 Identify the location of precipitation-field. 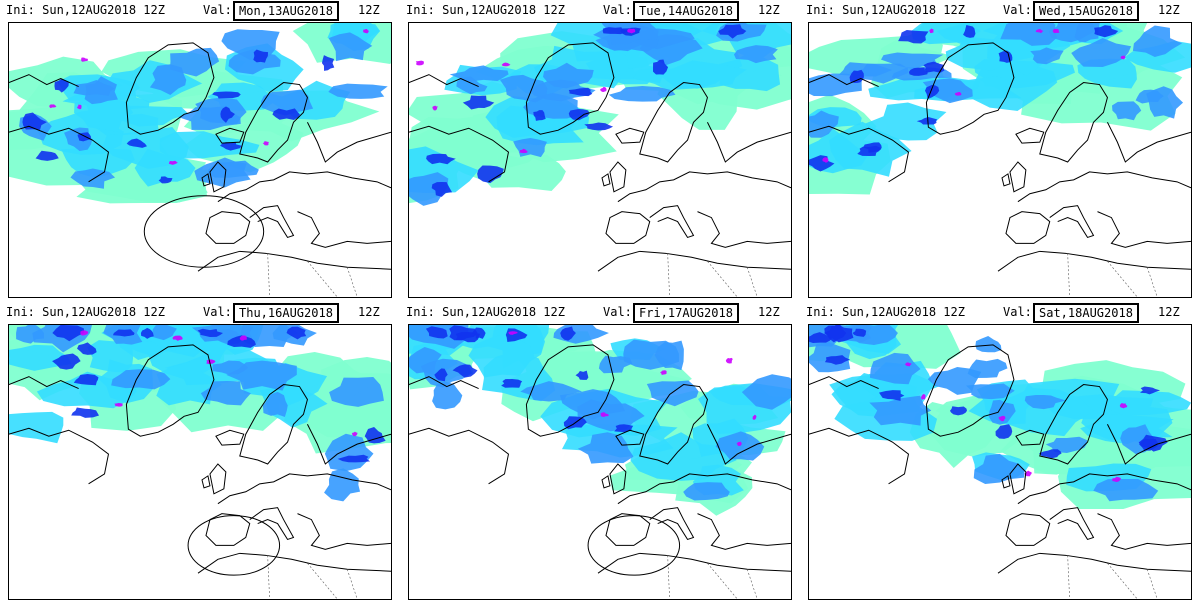
(1000, 417).